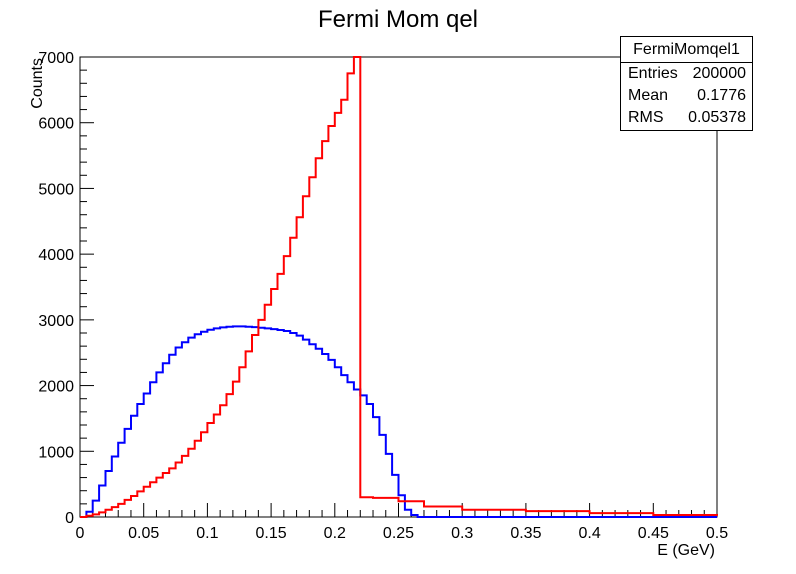  What do you see at coordinates (686, 50) in the screenshot?
I see `stats-box-name: FermiMomqel1` at bounding box center [686, 50].